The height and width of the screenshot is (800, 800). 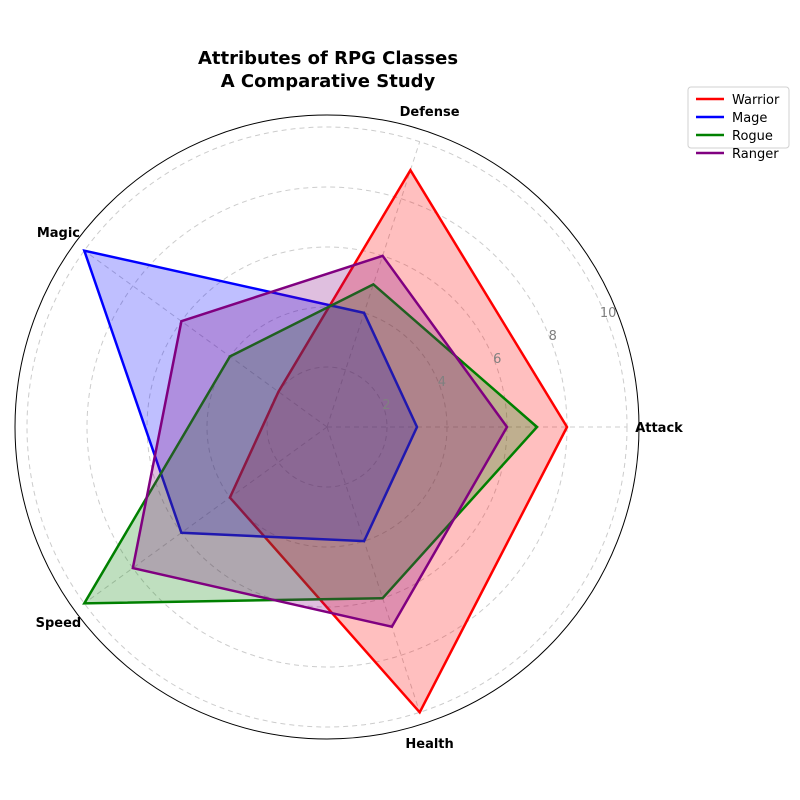 I want to click on legend-box, so click(x=738, y=117).